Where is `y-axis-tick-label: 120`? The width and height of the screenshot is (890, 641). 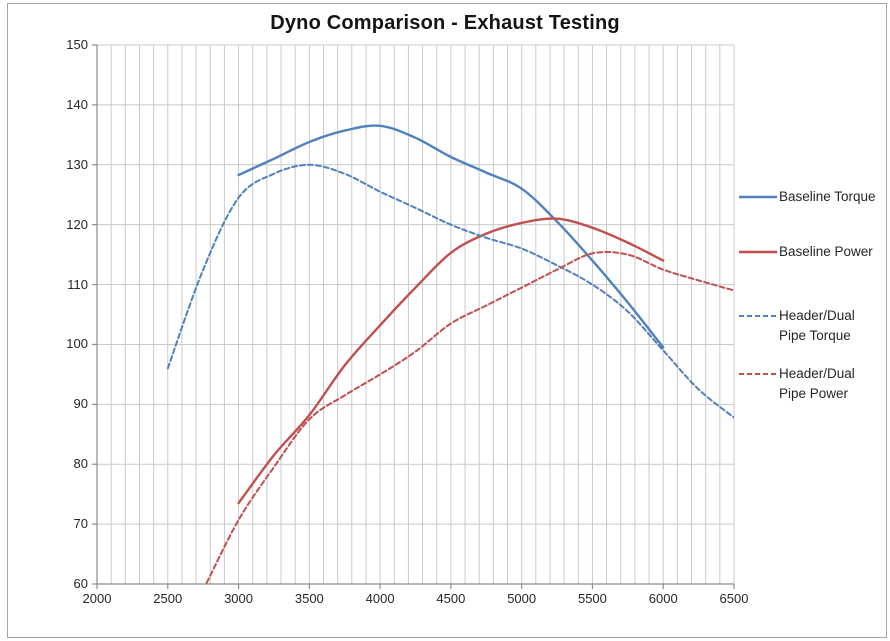 y-axis-tick-label: 120 is located at coordinates (77, 224).